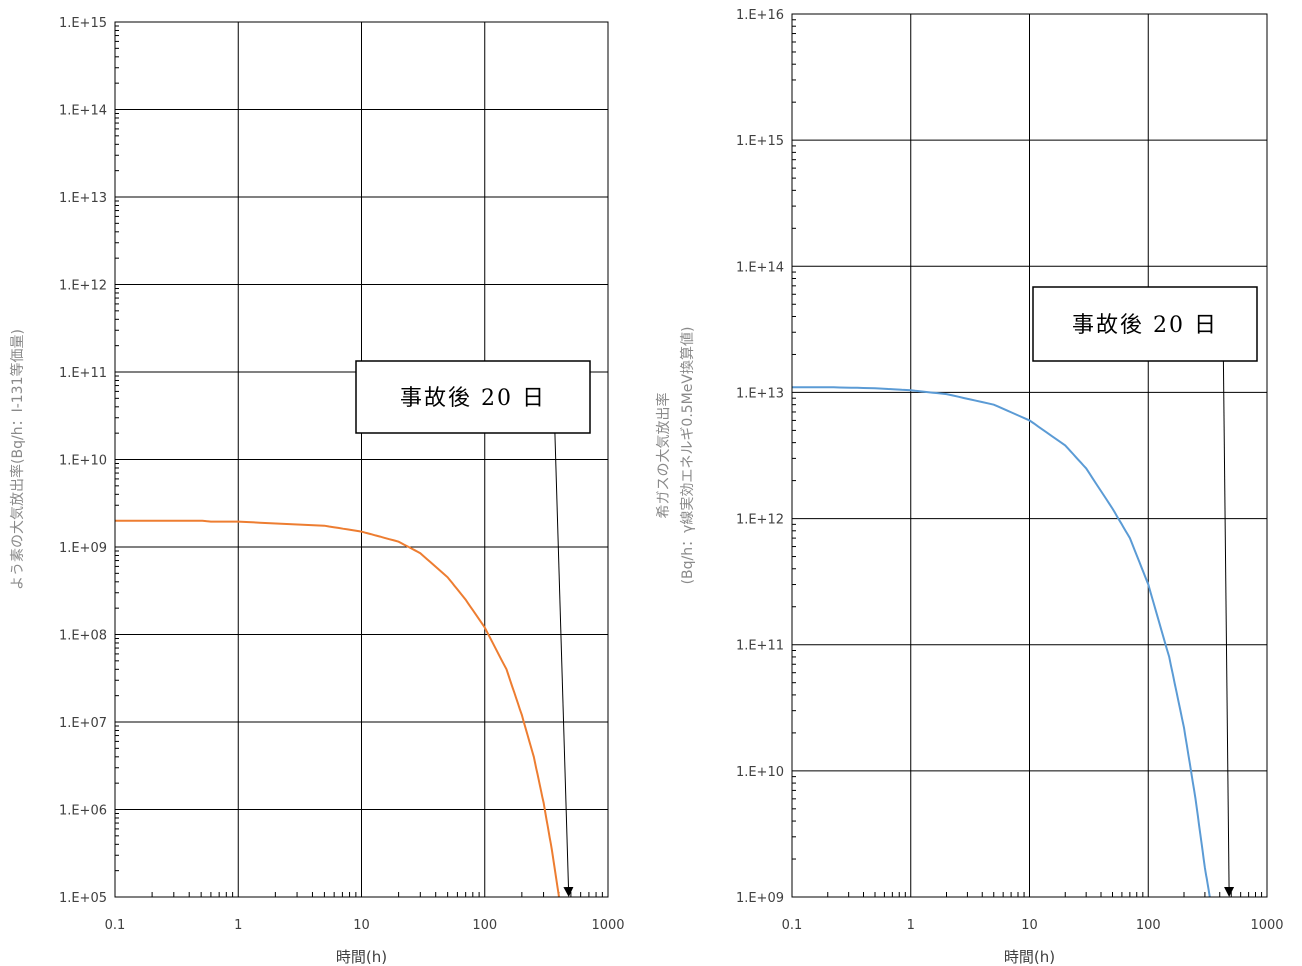 The height and width of the screenshot is (966, 1302). What do you see at coordinates (83, 723) in the screenshot?
I see `y-tick-label: 1.E+07` at bounding box center [83, 723].